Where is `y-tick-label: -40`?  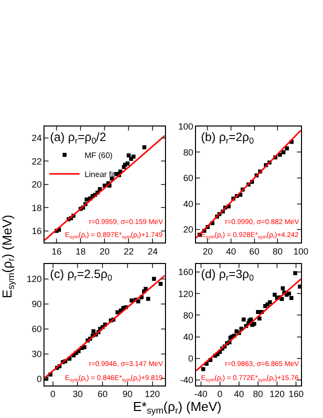 y-tick-label: -40 is located at coordinates (187, 380).